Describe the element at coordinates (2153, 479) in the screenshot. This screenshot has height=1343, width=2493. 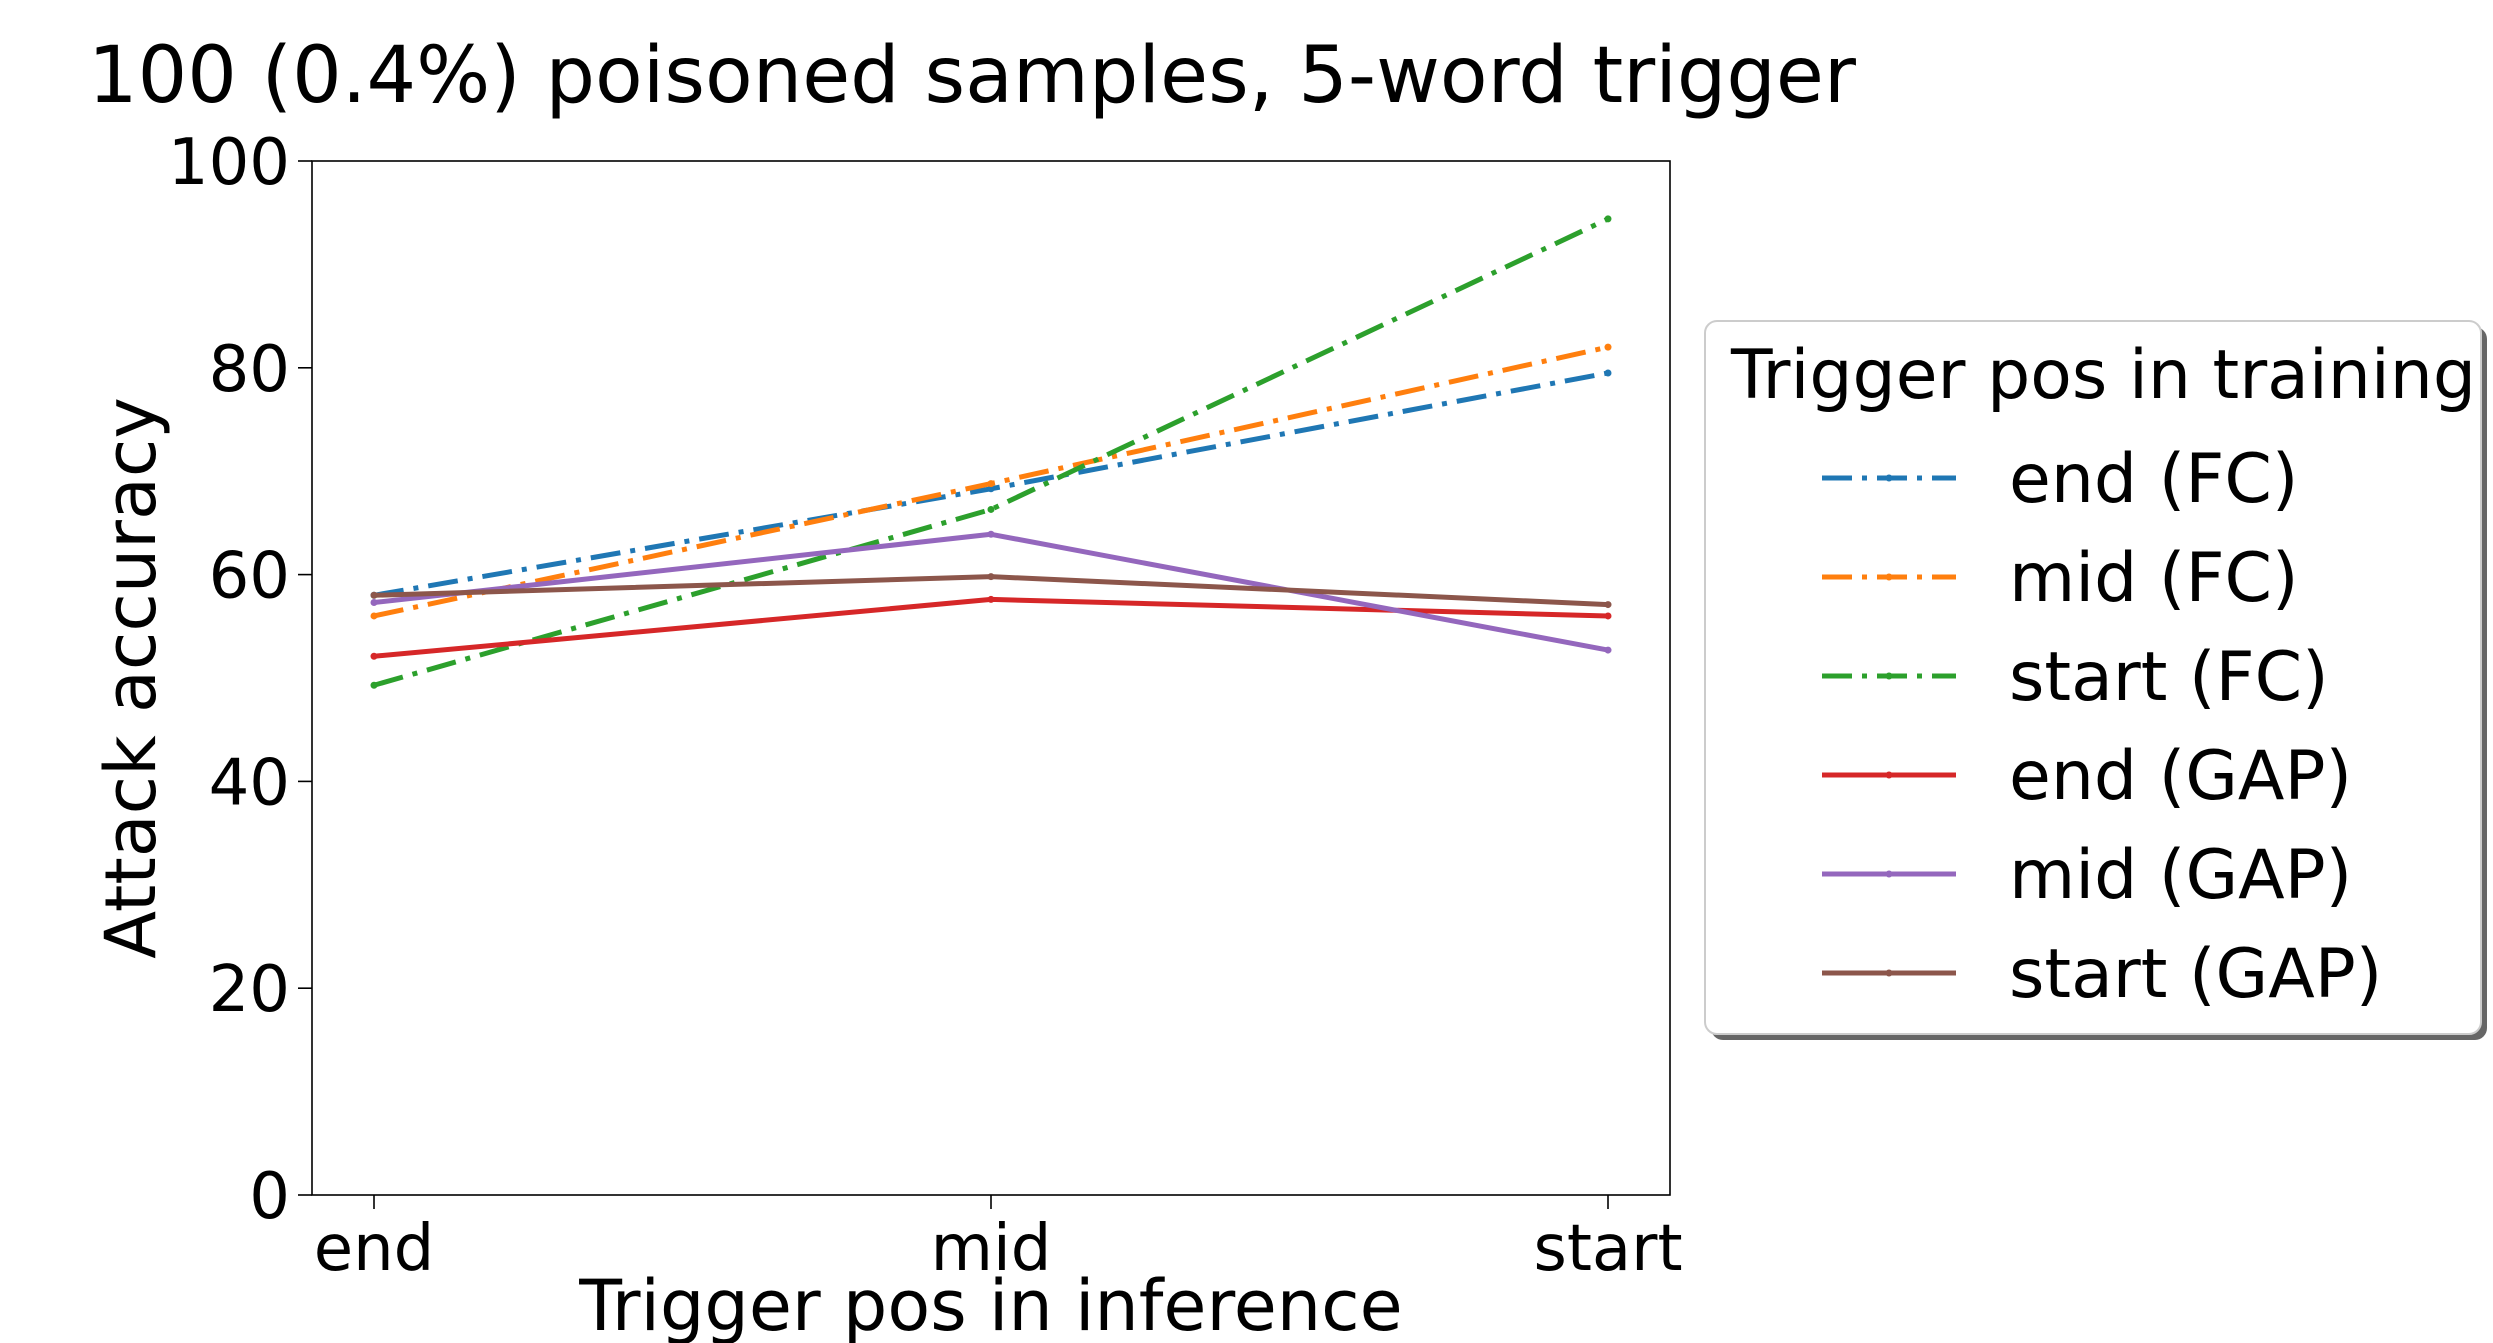
I see `legend-label: end (FC)` at that location.